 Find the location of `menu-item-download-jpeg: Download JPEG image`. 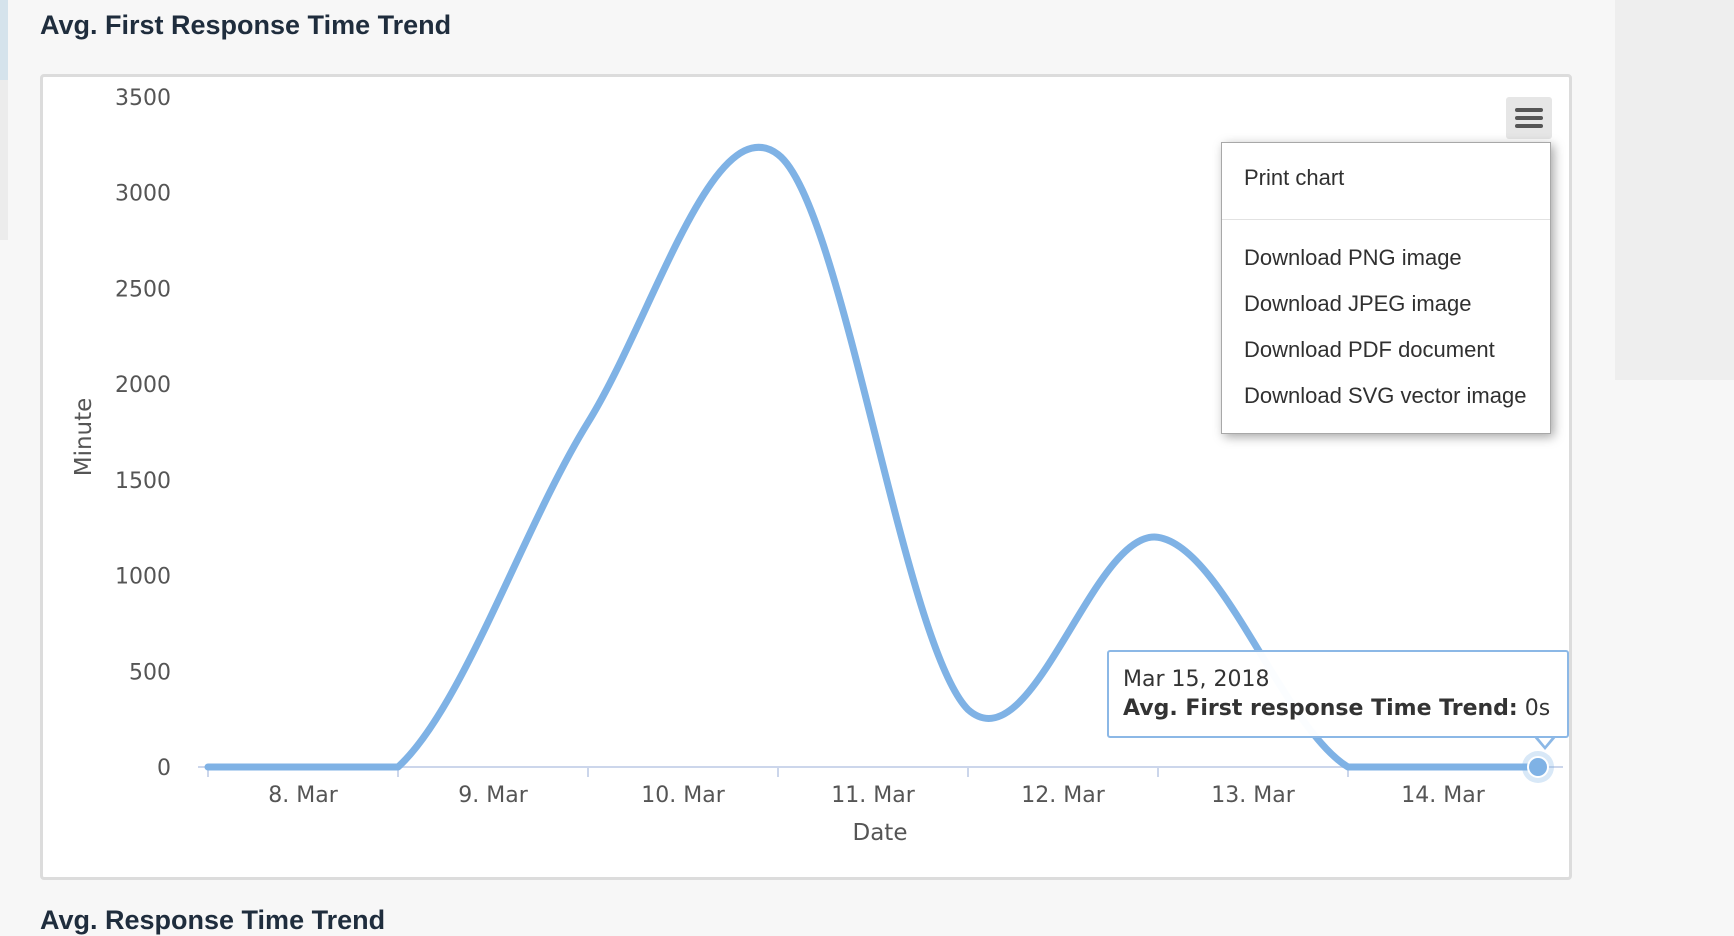

menu-item-download-jpeg: Download JPEG image is located at coordinates (1358, 303).